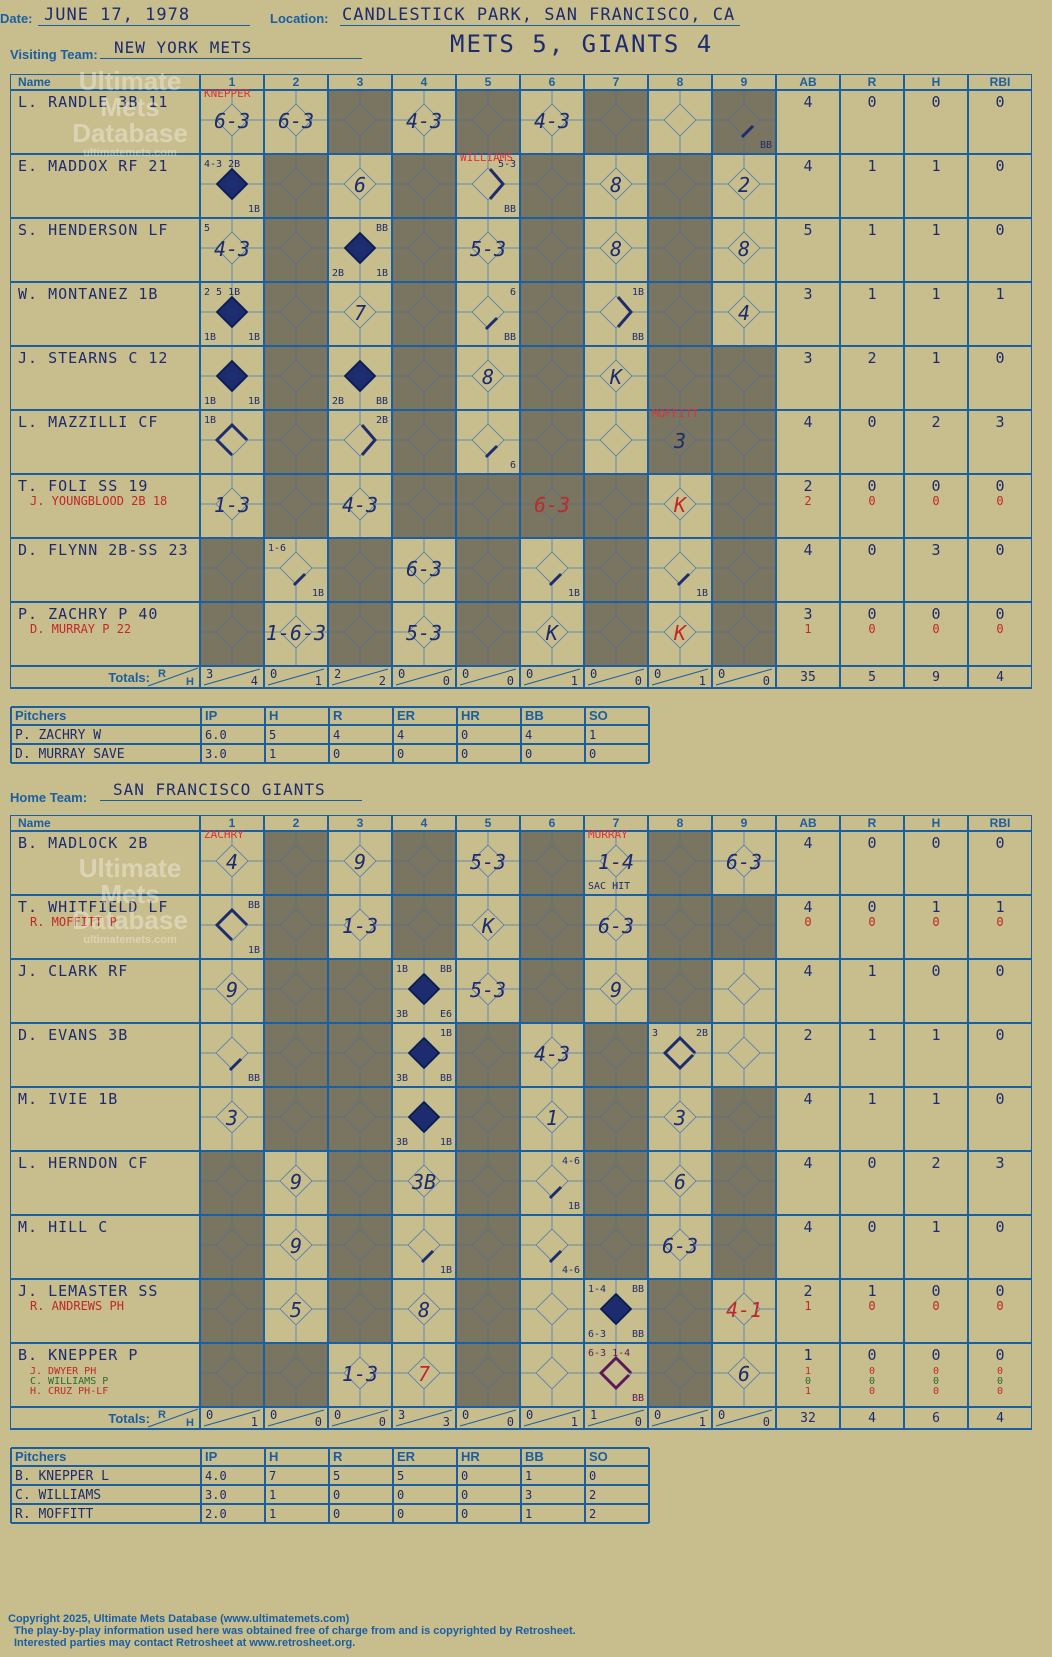 The width and height of the screenshot is (1052, 1657). Describe the element at coordinates (70, 754) in the screenshot. I see `visitors-pitcher-name: D. MURRAY SAVE` at that location.